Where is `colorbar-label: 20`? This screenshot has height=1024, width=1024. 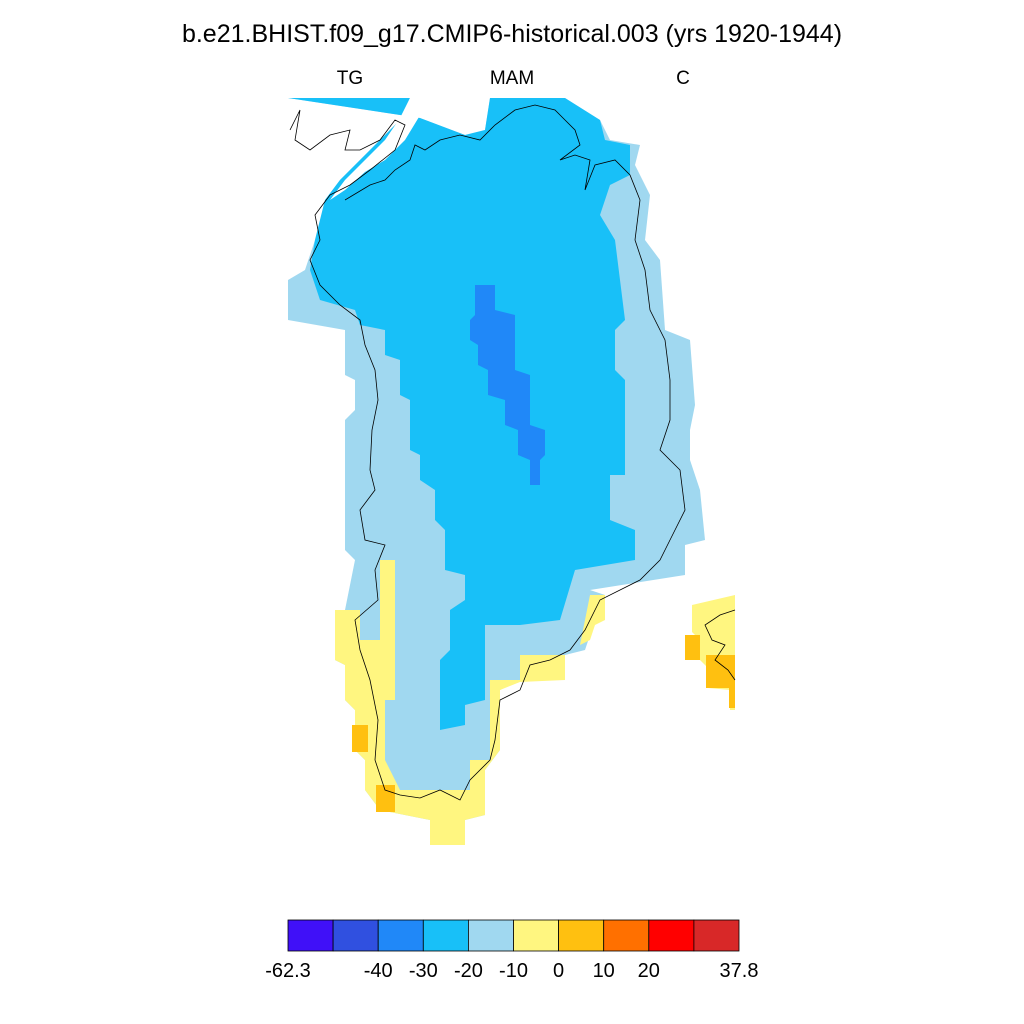
colorbar-label: 20 is located at coordinates (648, 971).